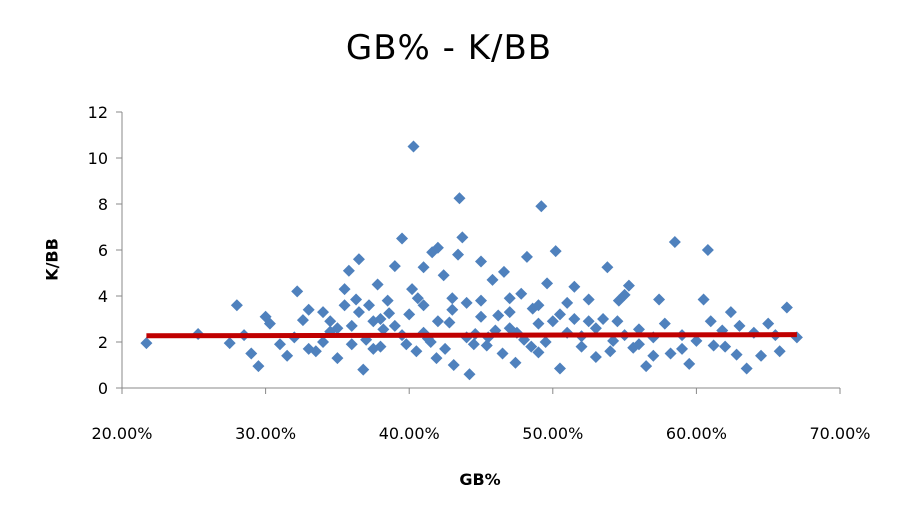  I want to click on x-tick-label: 60.00%, so click(696, 433).